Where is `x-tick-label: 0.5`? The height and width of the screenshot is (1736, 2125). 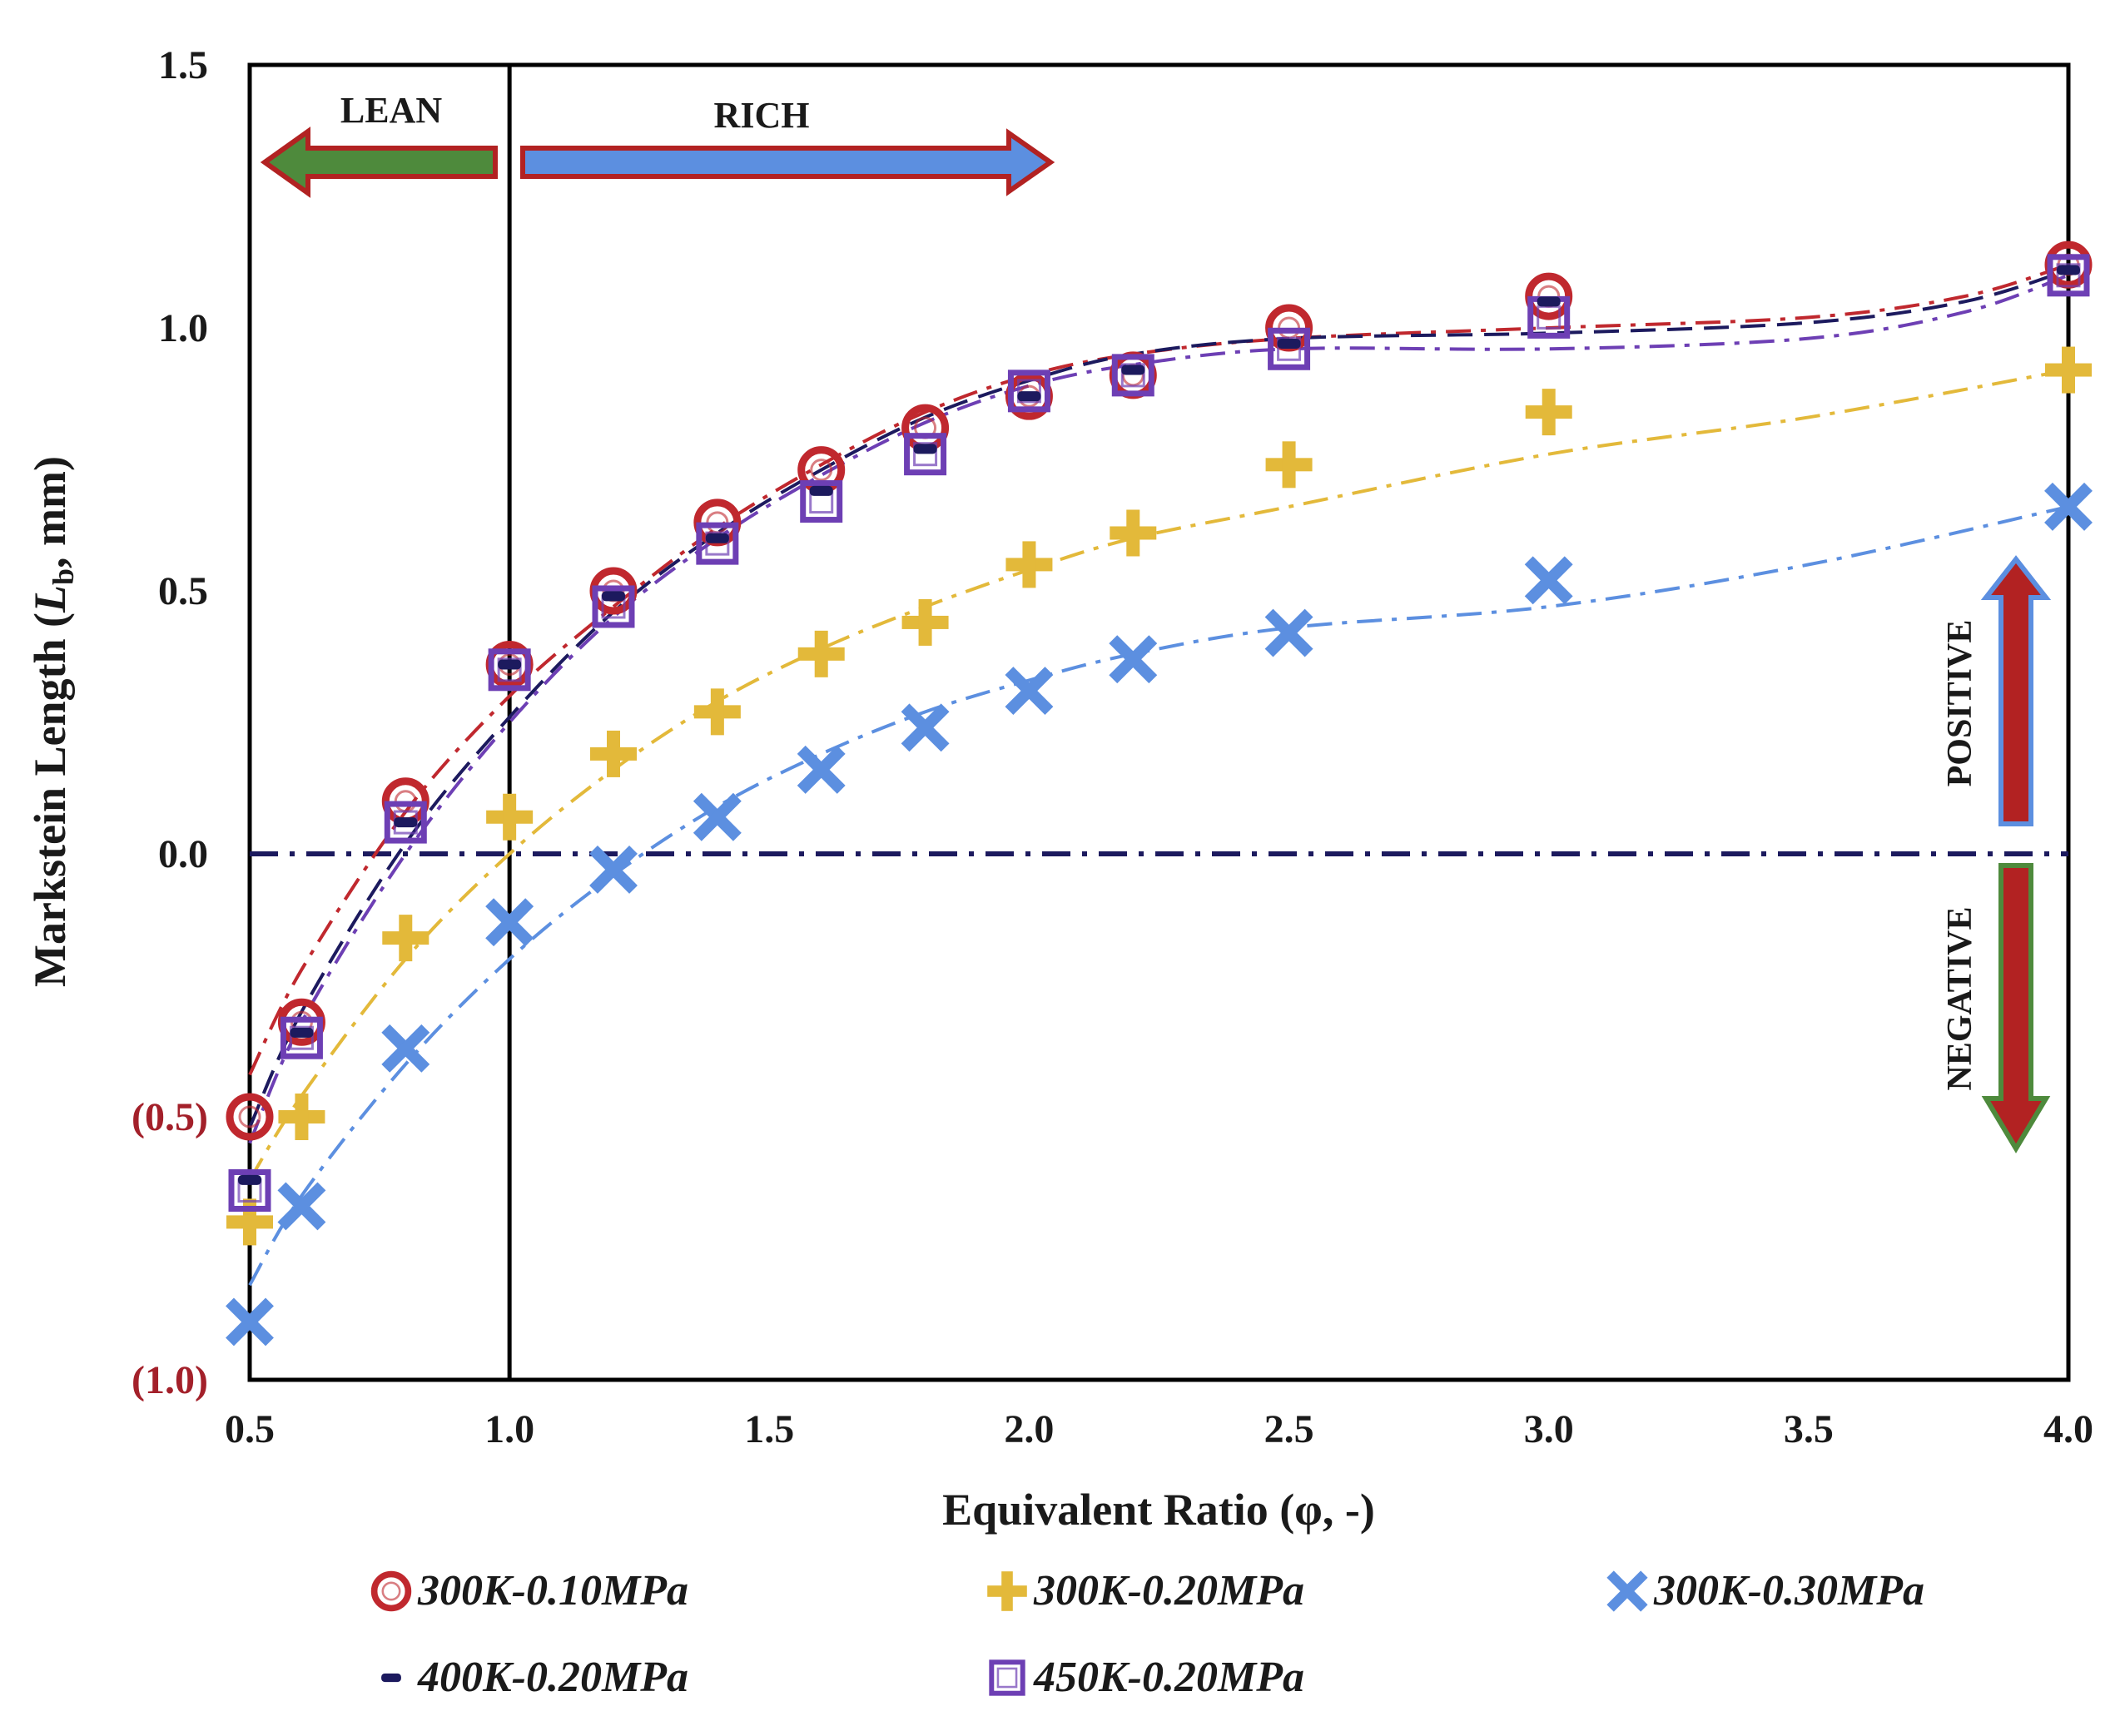
x-tick-label: 0.5 is located at coordinates (250, 1429).